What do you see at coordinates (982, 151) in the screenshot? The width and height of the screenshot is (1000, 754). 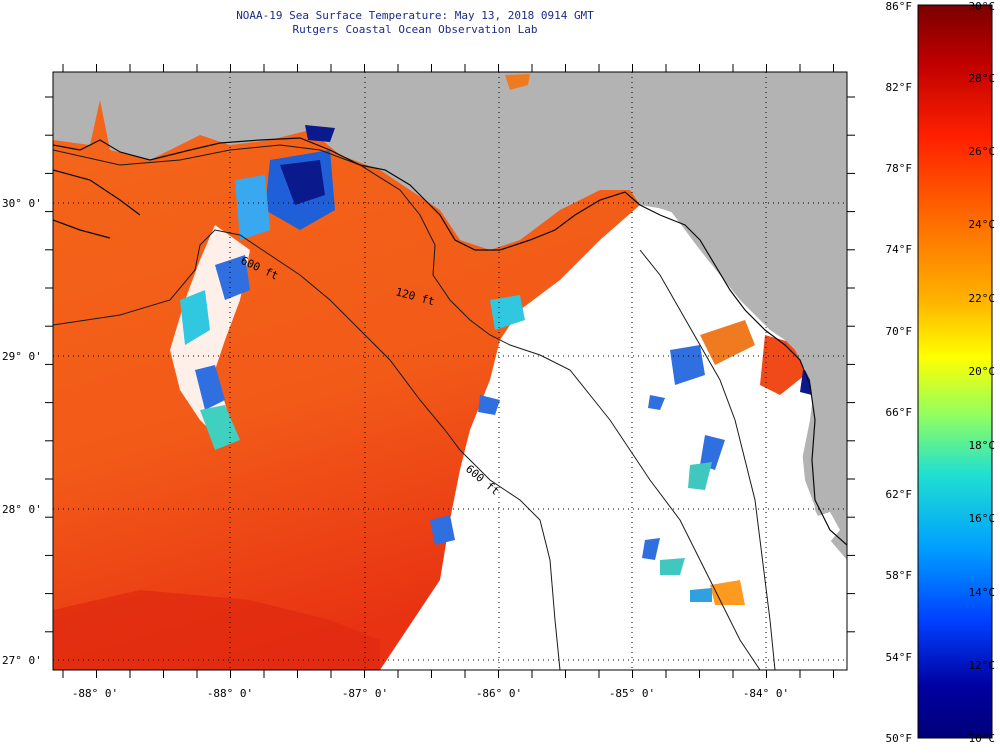 I see `colorbar-label-c: 26°C` at bounding box center [982, 151].